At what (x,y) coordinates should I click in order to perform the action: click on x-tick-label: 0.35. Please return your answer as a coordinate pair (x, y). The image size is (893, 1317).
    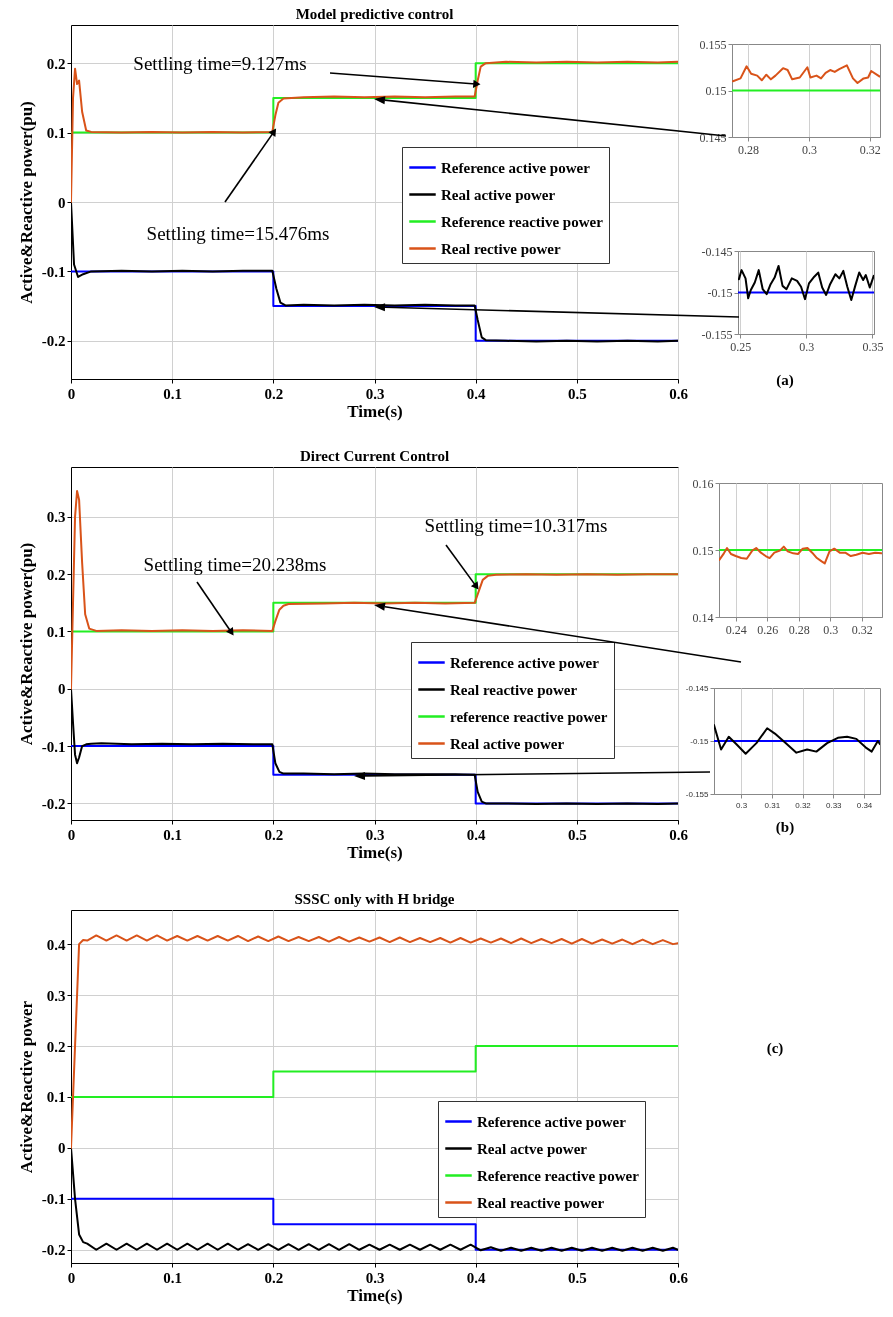
    Looking at the image, I should click on (873, 346).